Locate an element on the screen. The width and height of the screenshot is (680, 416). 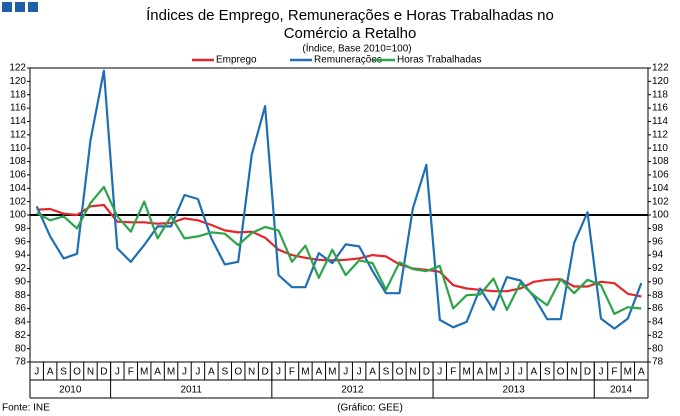
y2-tick-label: 112 is located at coordinates (660, 134).